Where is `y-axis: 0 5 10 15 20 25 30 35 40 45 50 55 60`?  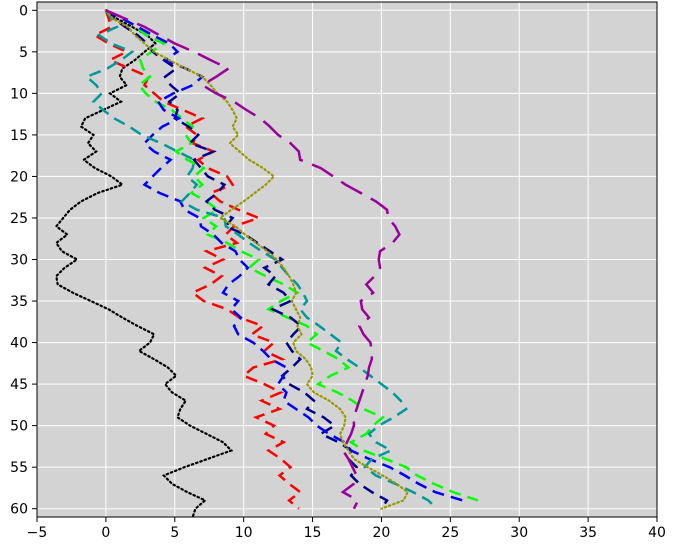
y-axis: 0 5 10 15 20 25 30 35 40 45 50 55 60 is located at coordinates (23, 260).